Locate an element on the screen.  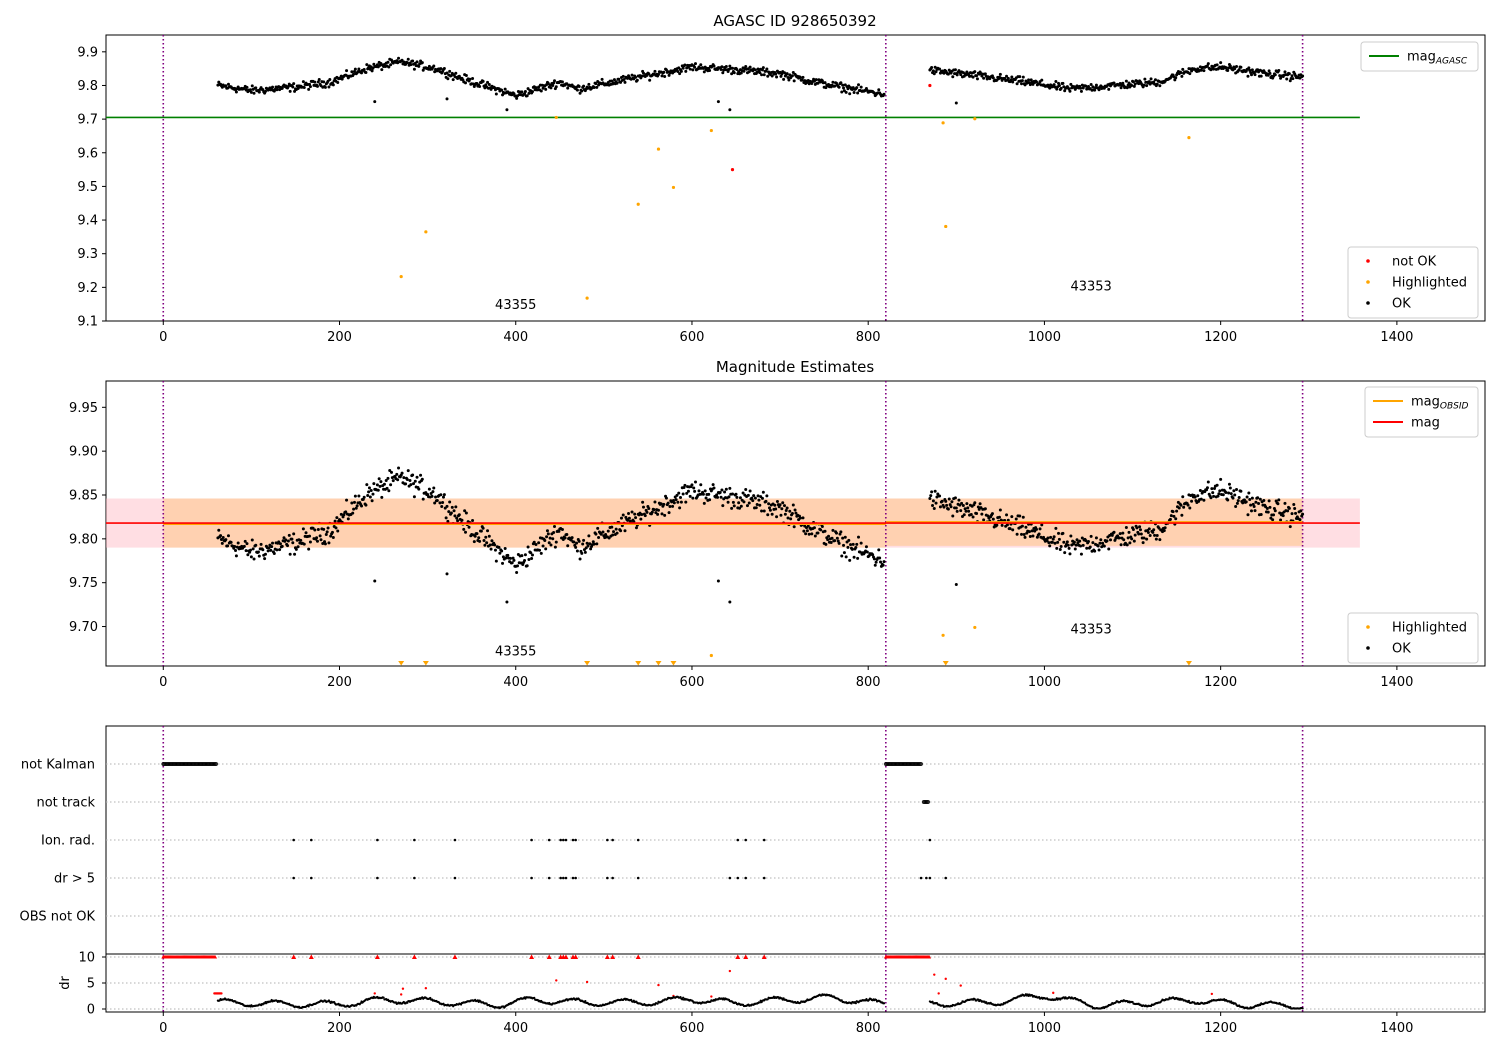
x-tick-label: 1200 is located at coordinates (1220, 1028).